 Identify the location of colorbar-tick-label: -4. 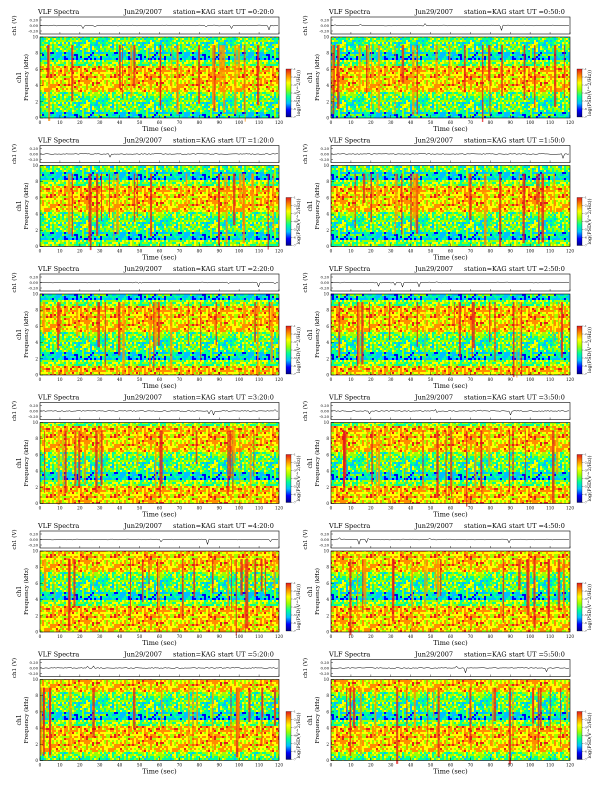
(294, 350).